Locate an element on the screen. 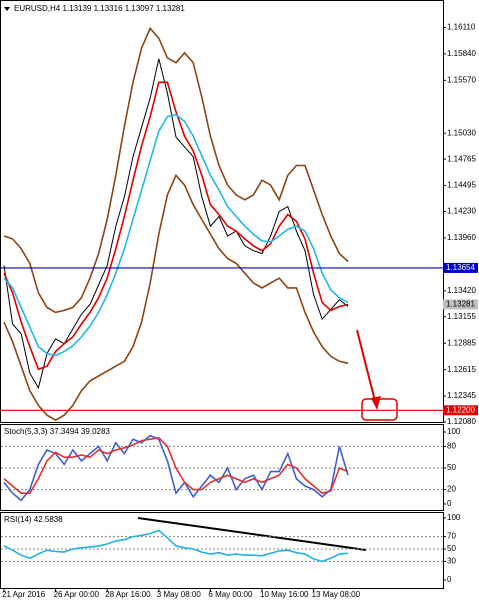 This screenshot has width=479, height=600. y-tick-label: 1.15840 is located at coordinates (461, 53).